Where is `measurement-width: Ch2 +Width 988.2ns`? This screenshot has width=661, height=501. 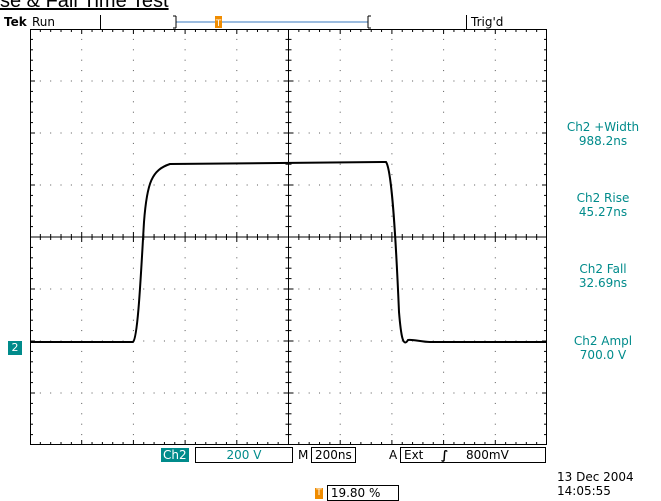 measurement-width: Ch2 +Width 988.2ns is located at coordinates (603, 134).